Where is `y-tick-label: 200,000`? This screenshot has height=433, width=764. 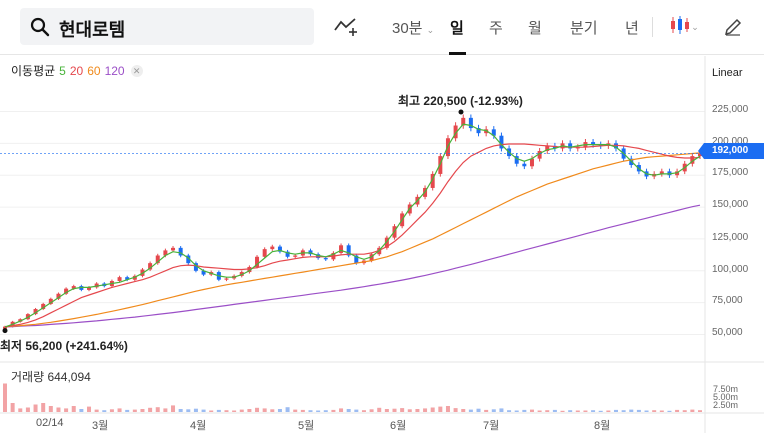 y-tick-label: 200,000 is located at coordinates (730, 141).